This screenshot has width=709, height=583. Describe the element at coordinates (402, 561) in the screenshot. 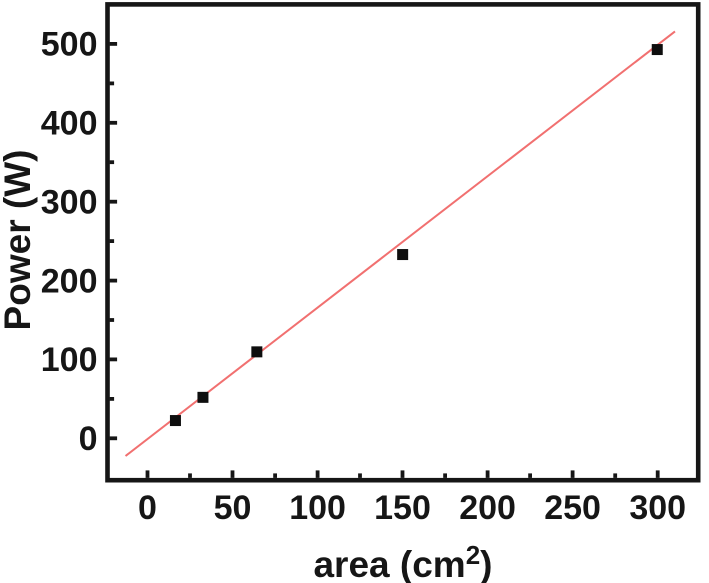

I see `svg-text: area (cm2)` at that location.